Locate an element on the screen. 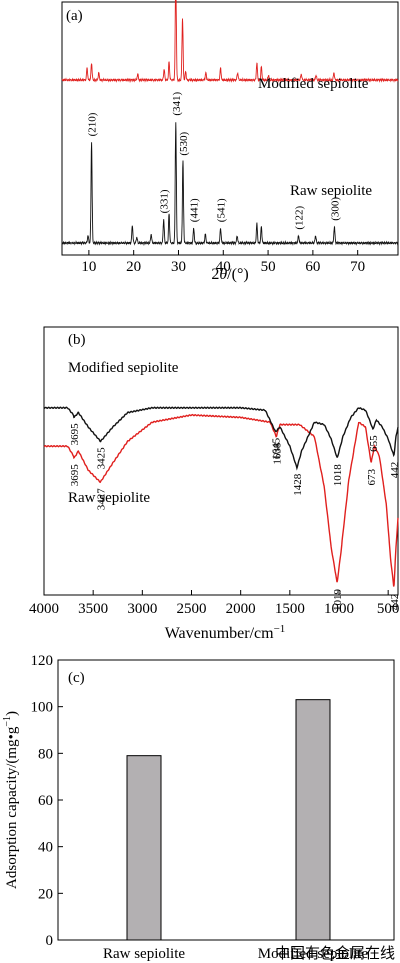  x-tick-label: 20 is located at coordinates (133, 267).